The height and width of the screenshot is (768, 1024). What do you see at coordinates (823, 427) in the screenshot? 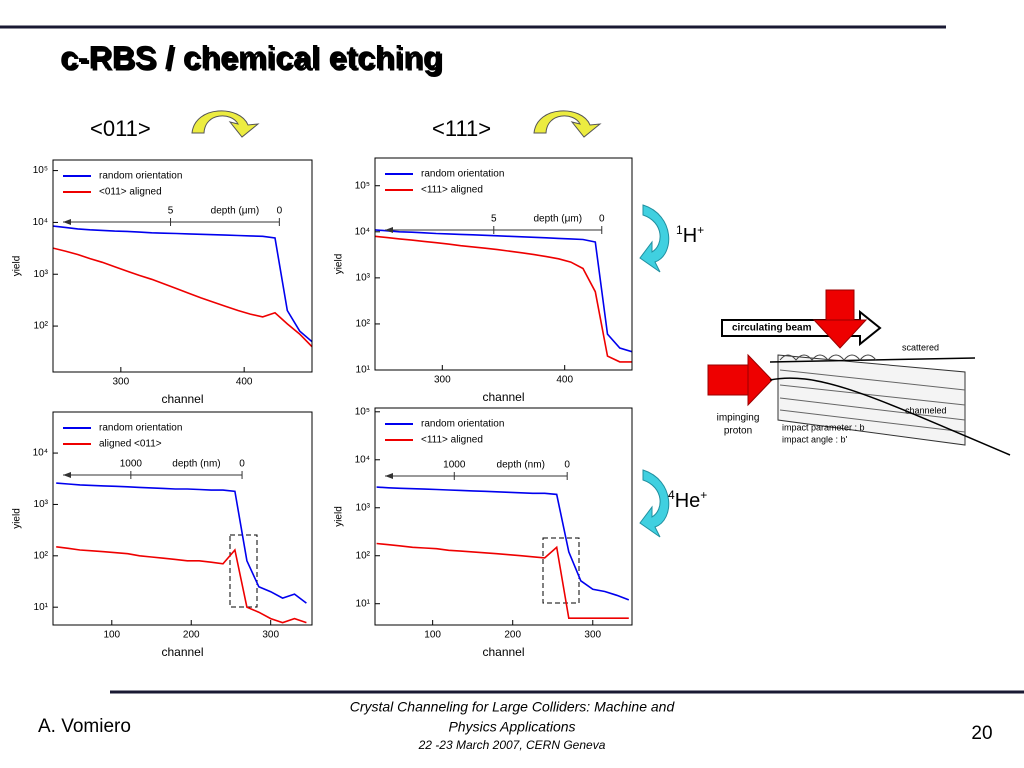
I see `diagram-label: impact parameter : b` at bounding box center [823, 427].